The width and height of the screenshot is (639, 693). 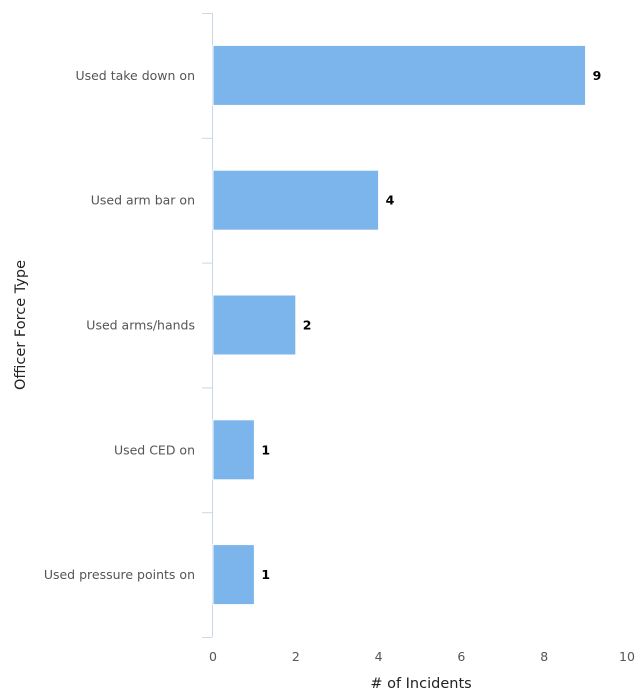 What do you see at coordinates (390, 200) in the screenshot?
I see `data-label: 4` at bounding box center [390, 200].